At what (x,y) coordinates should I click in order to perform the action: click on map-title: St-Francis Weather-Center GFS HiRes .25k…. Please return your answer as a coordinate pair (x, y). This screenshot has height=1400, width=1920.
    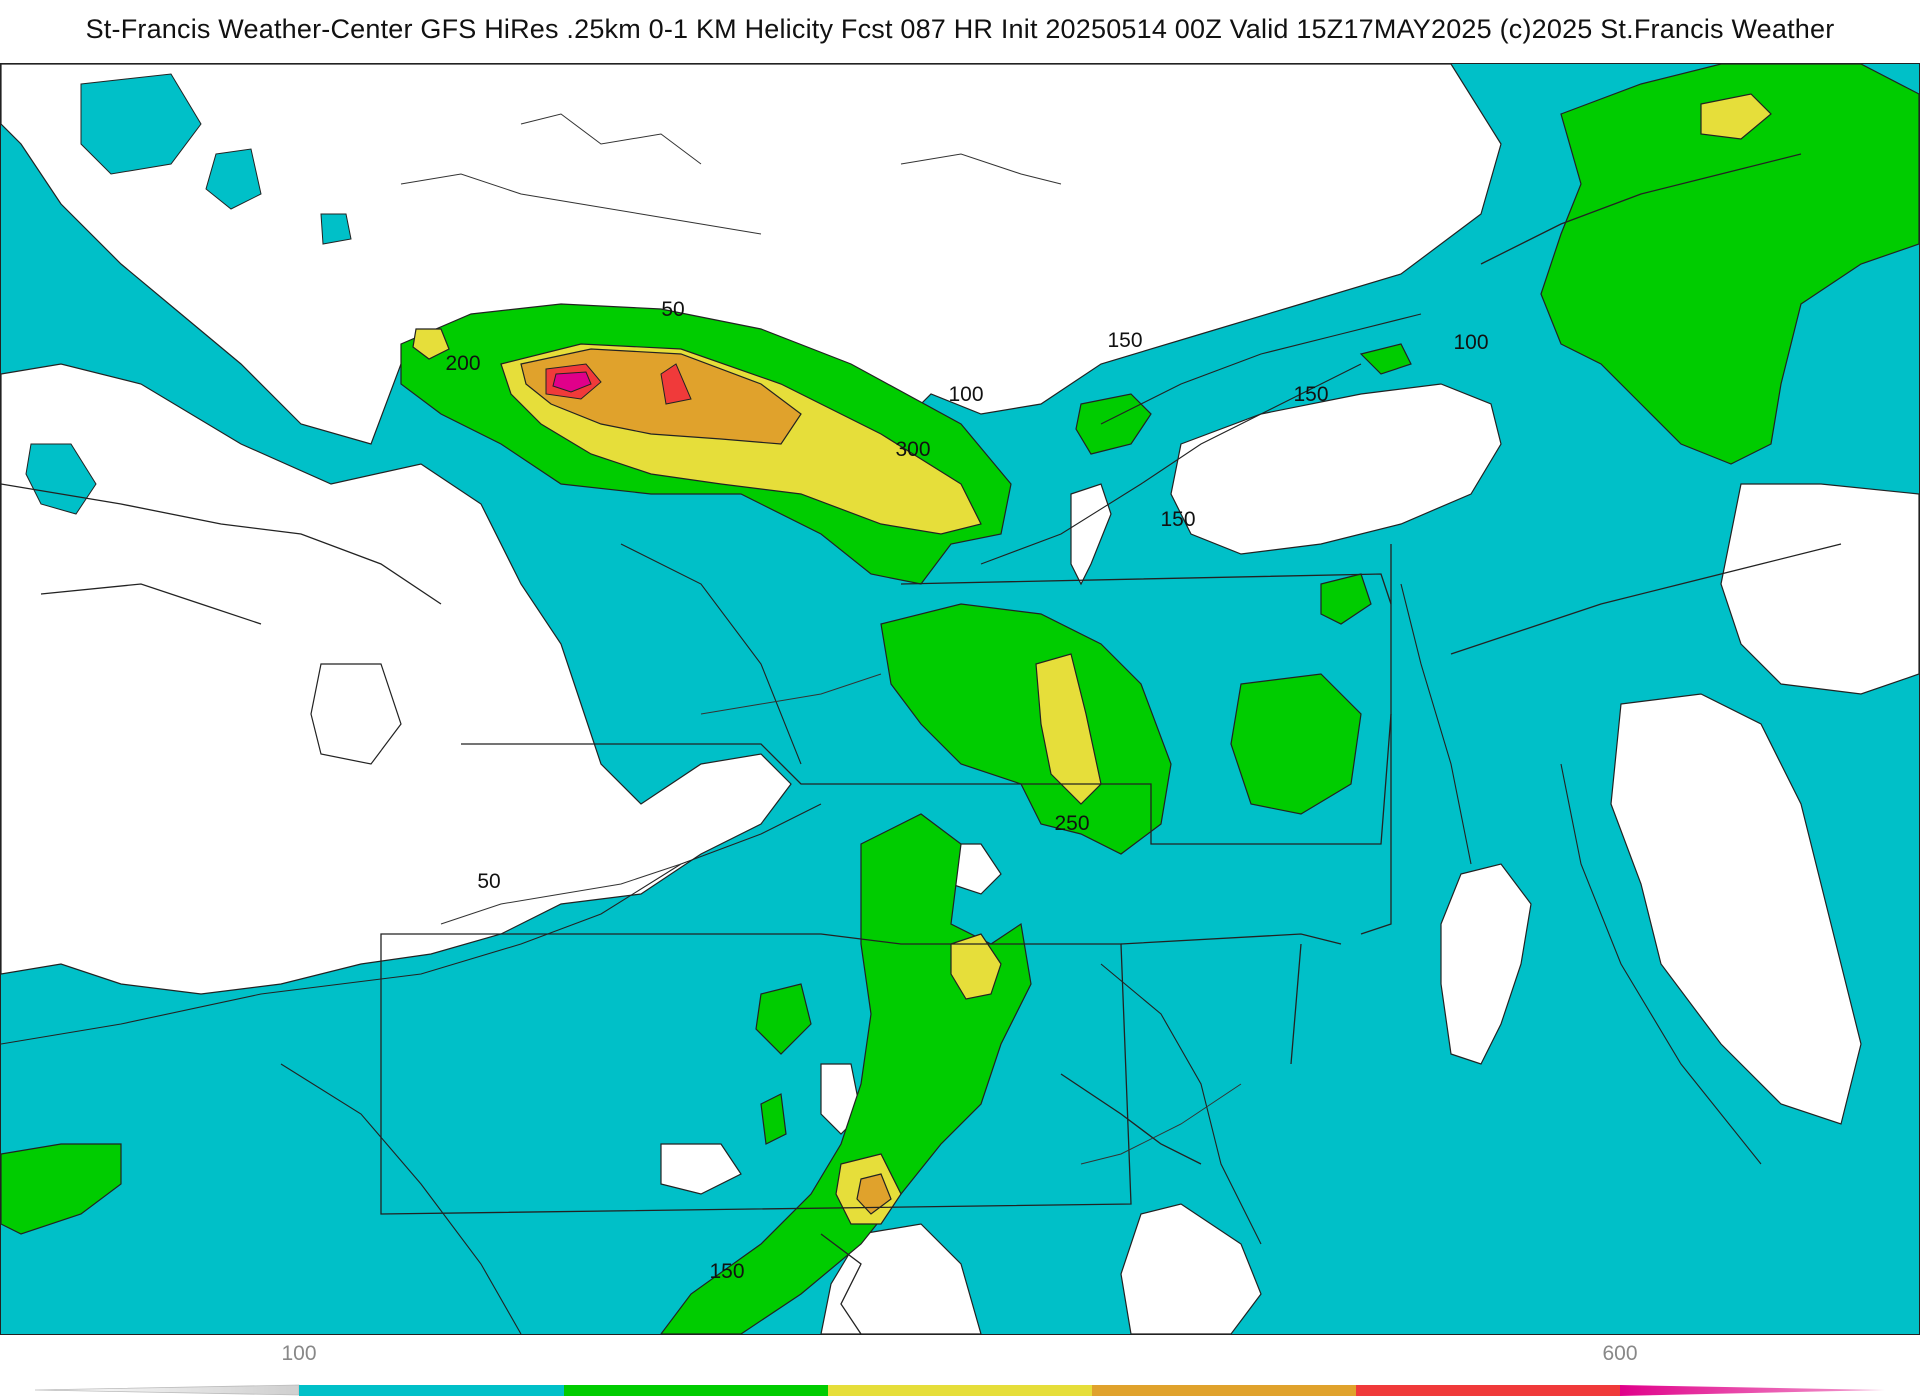
    Looking at the image, I should click on (960, 29).